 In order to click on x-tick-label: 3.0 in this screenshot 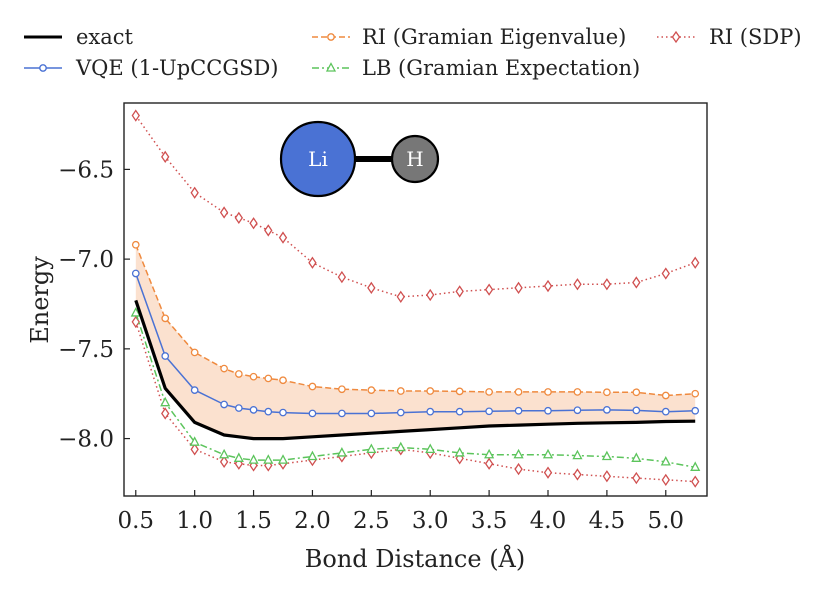, I will do `click(430, 521)`.